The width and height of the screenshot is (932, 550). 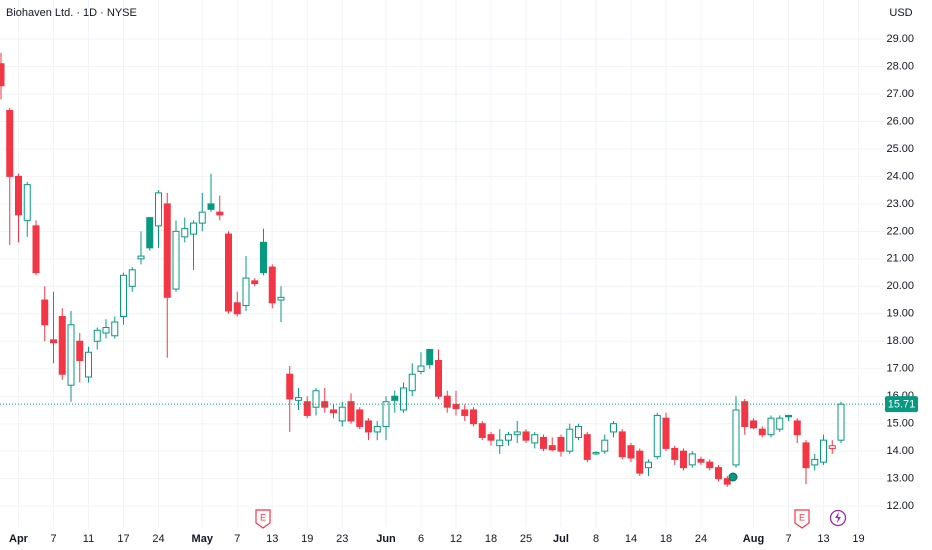 I want to click on last-price-box, so click(x=901, y=404).